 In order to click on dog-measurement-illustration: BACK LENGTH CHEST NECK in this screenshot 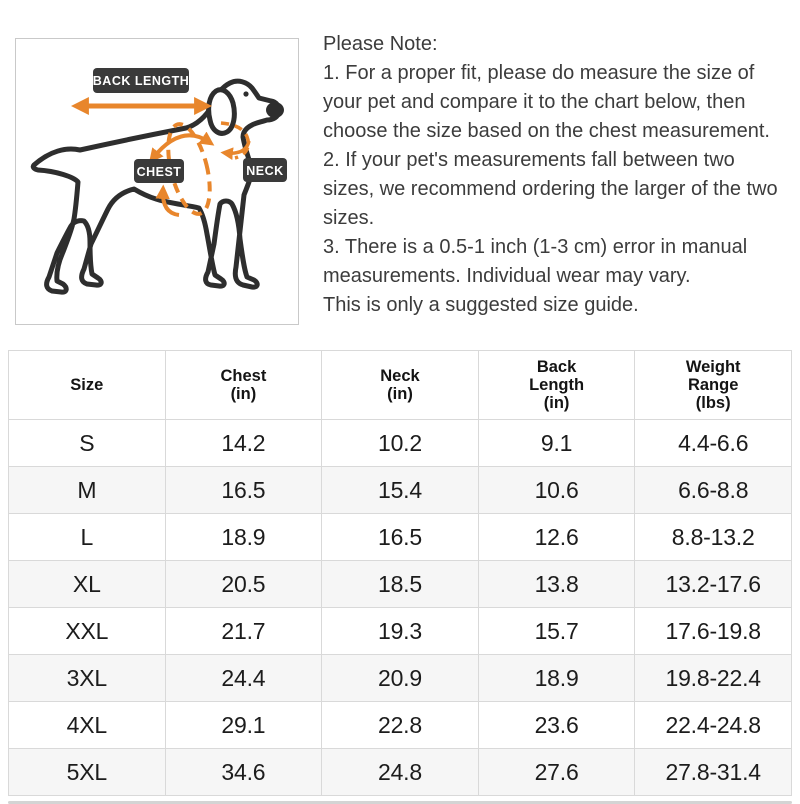, I will do `click(158, 181)`.